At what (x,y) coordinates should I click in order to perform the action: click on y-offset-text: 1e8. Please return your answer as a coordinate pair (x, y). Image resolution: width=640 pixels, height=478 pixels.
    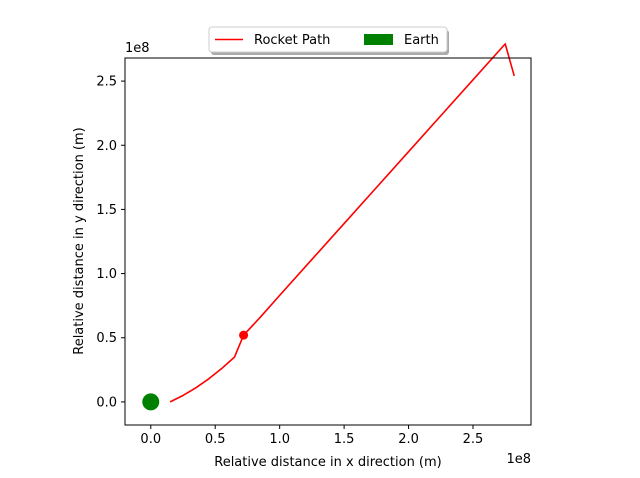
    Looking at the image, I should click on (137, 48).